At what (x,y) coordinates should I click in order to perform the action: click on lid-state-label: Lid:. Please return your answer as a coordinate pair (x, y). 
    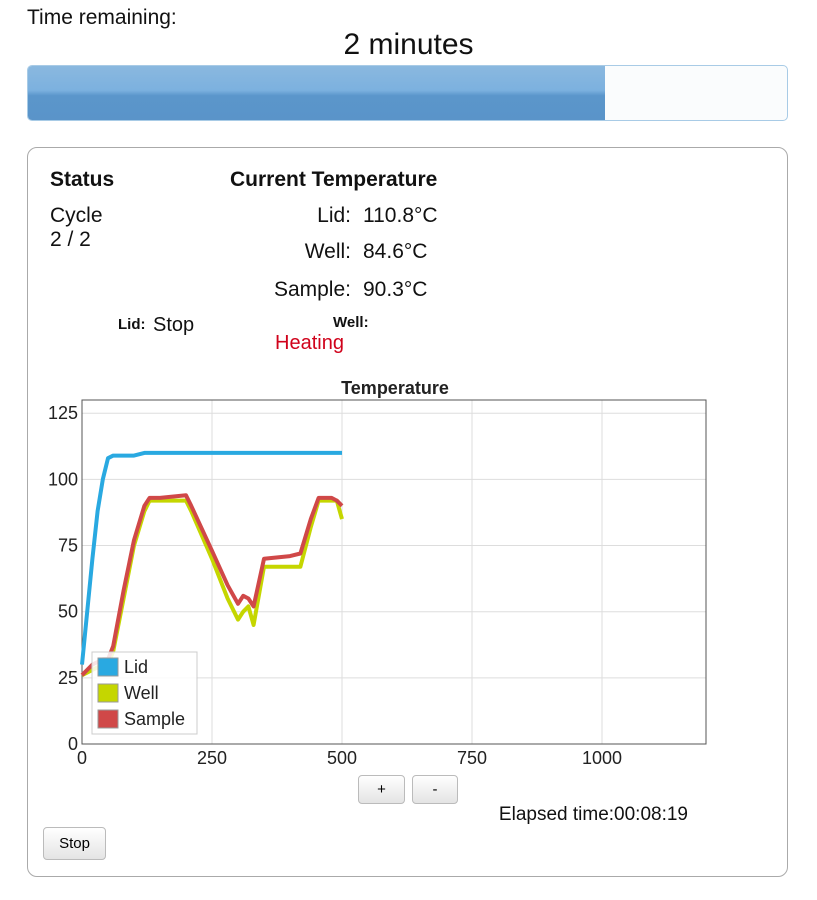
    Looking at the image, I should click on (132, 324).